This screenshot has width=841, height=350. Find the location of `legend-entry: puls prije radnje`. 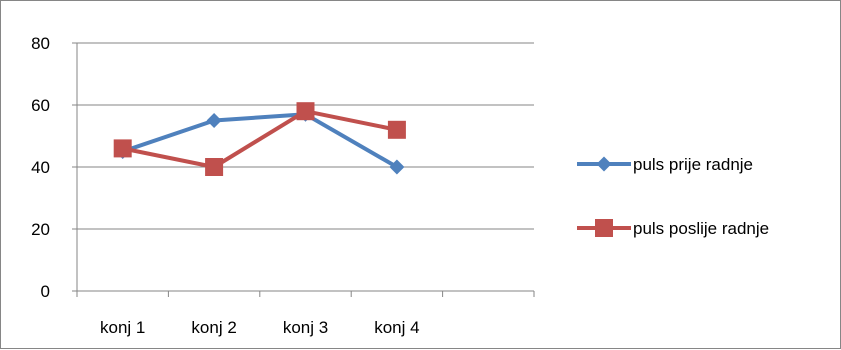

legend-entry: puls prije radnje is located at coordinates (665, 164).